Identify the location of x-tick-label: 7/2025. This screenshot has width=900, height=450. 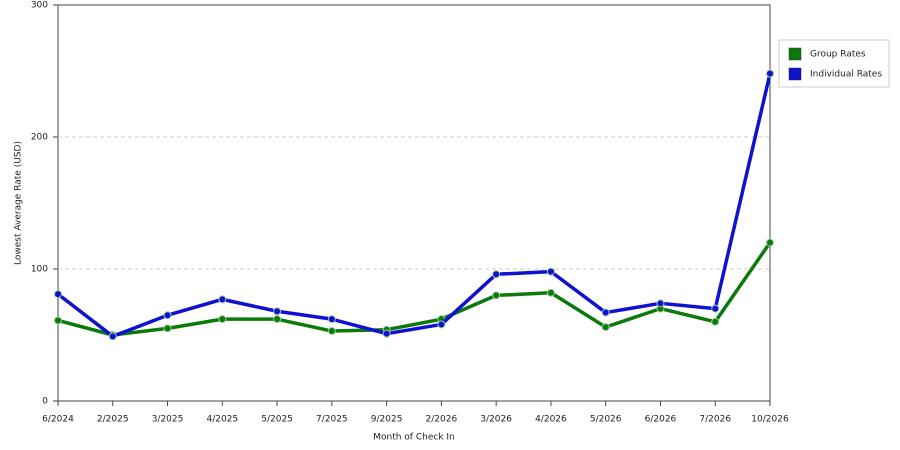
(332, 420).